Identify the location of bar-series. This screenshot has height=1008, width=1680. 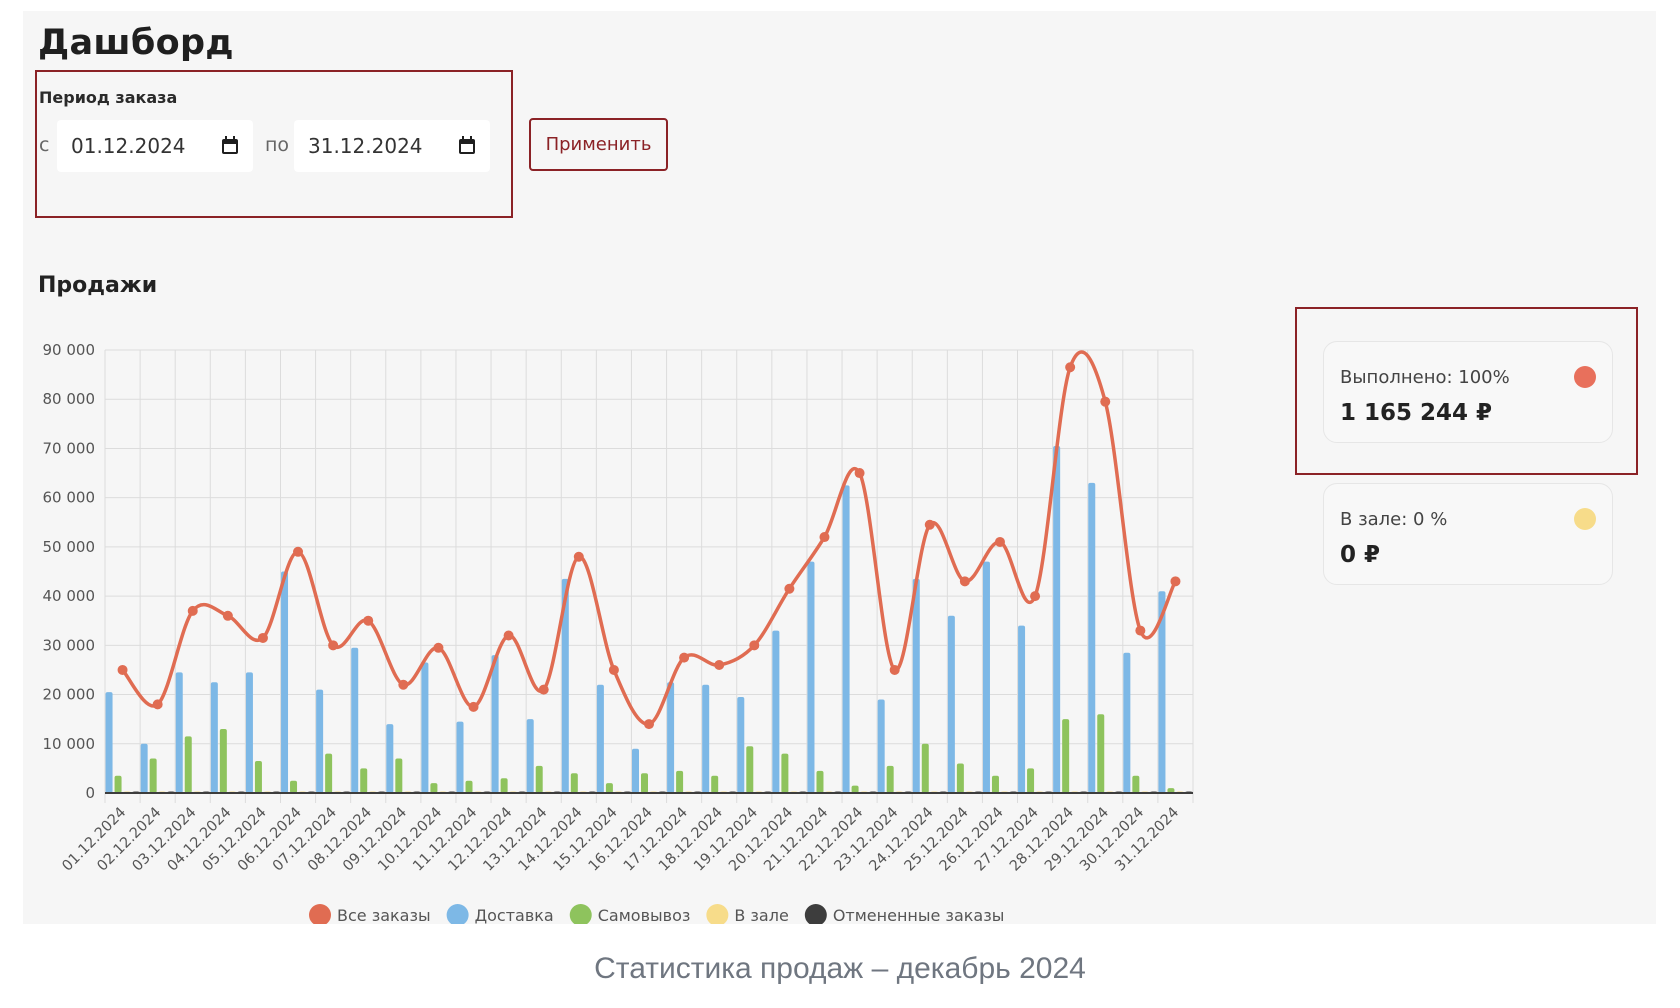
(644, 753).